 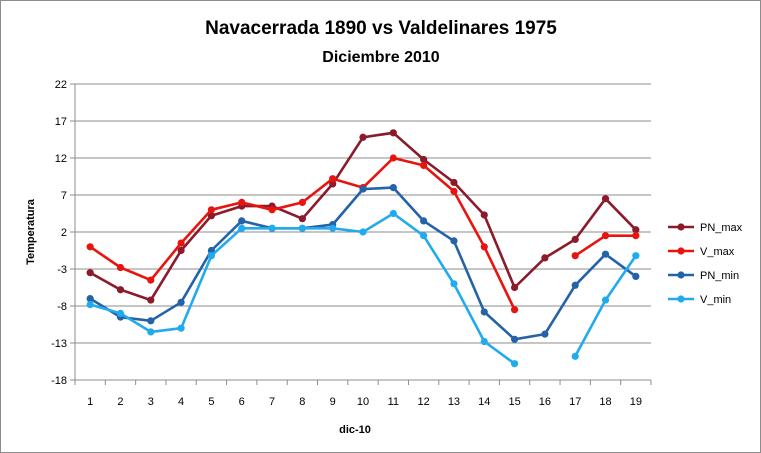 What do you see at coordinates (715, 300) in the screenshot?
I see `legend-label-v-min: V_min` at bounding box center [715, 300].